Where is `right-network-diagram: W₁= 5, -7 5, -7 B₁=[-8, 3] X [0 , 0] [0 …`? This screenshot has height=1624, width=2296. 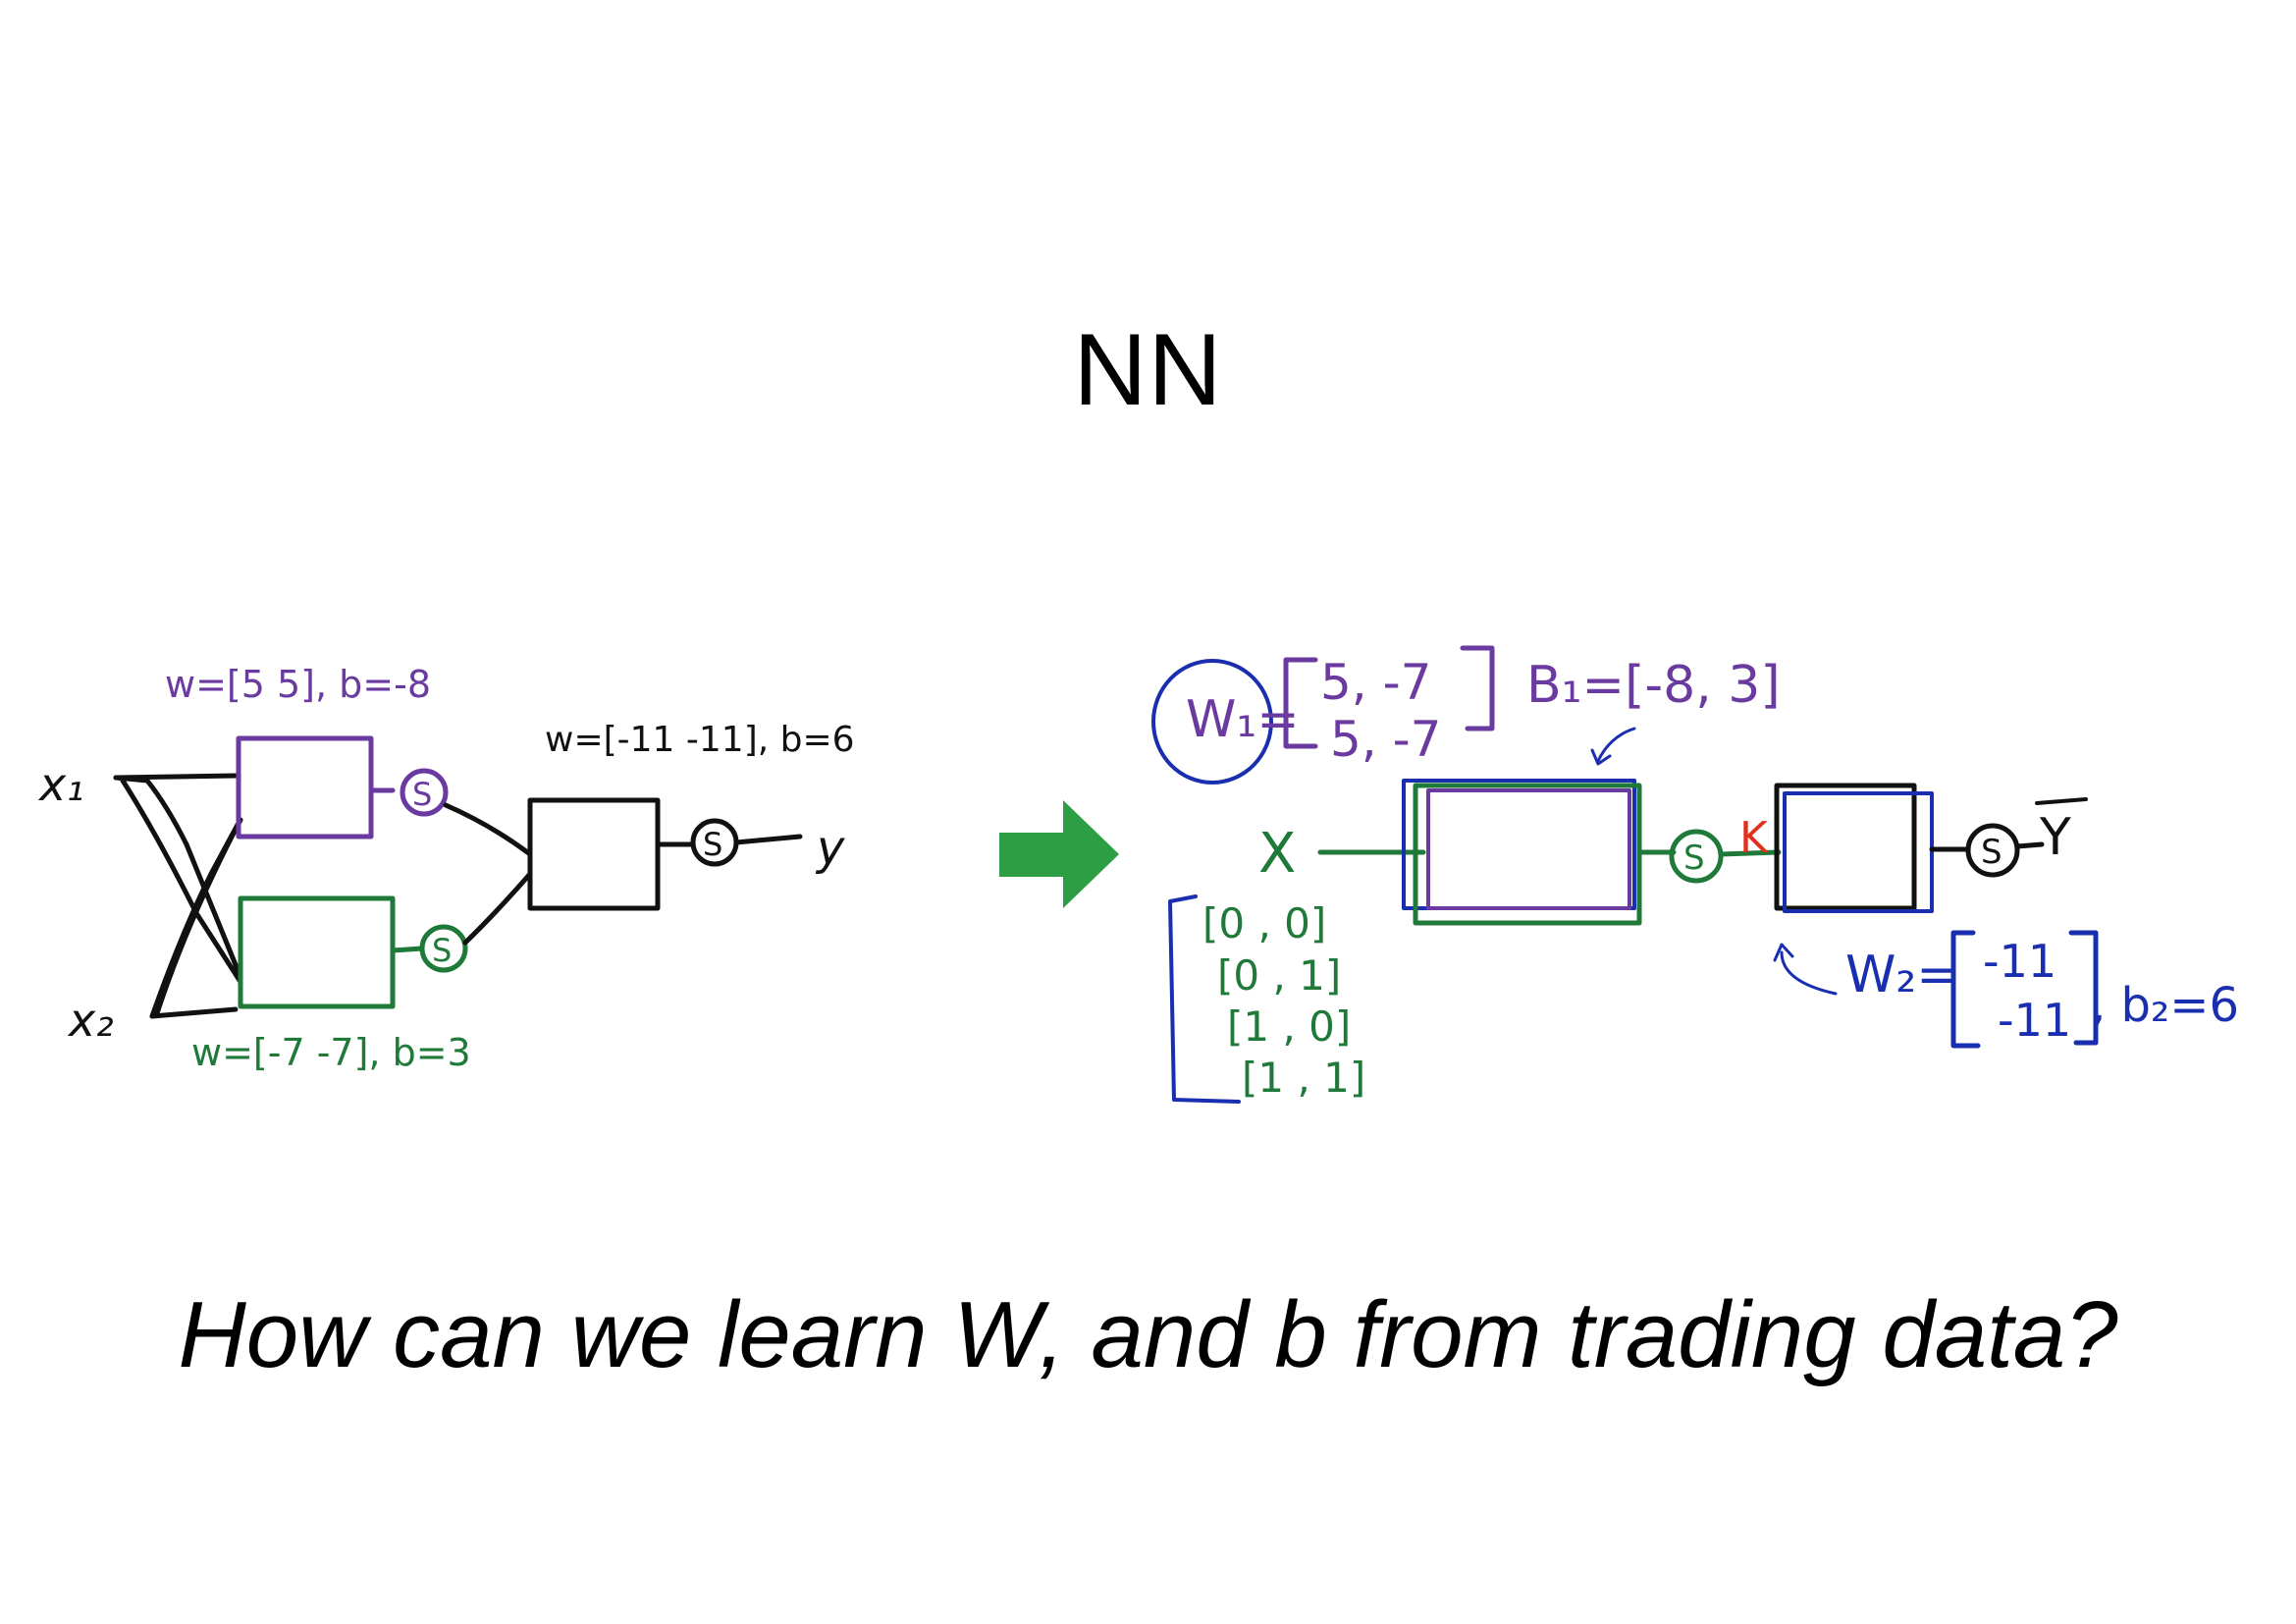
right-network-diagram: W₁= 5, -7 5, -7 B₁=[-8, 3] X [0 , 0] [0 … is located at coordinates (1695, 874).